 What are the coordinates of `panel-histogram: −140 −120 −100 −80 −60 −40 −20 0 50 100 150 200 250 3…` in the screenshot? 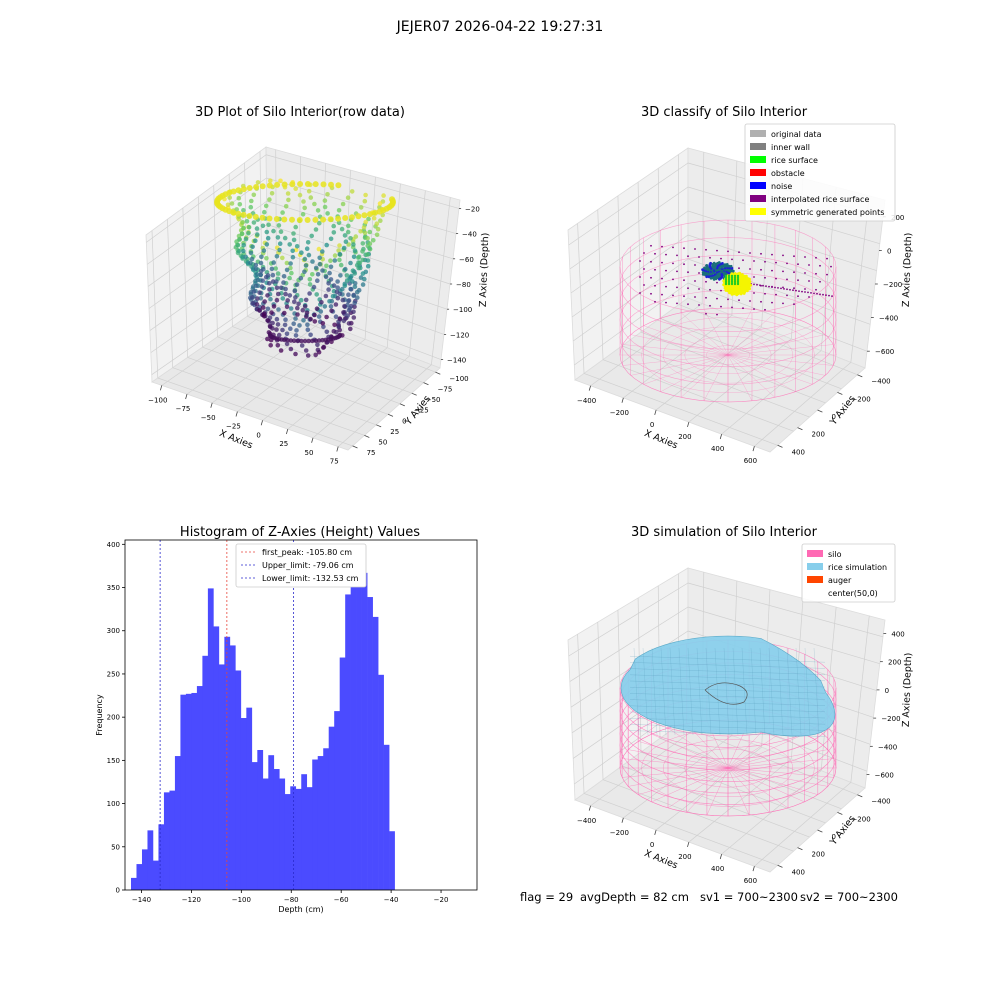 It's located at (286, 726).